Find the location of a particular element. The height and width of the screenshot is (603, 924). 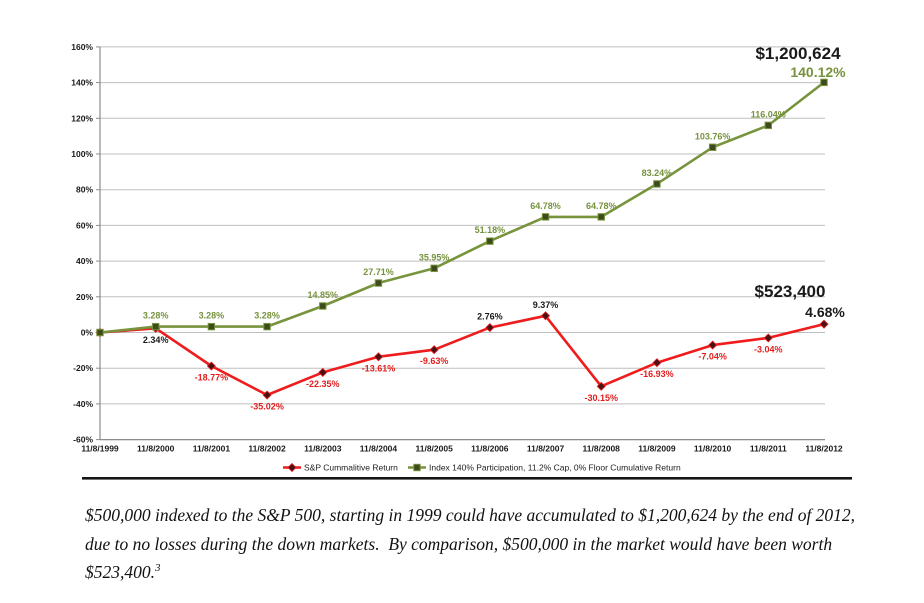

sp500-data-label: -22.35% is located at coordinates (323, 384).